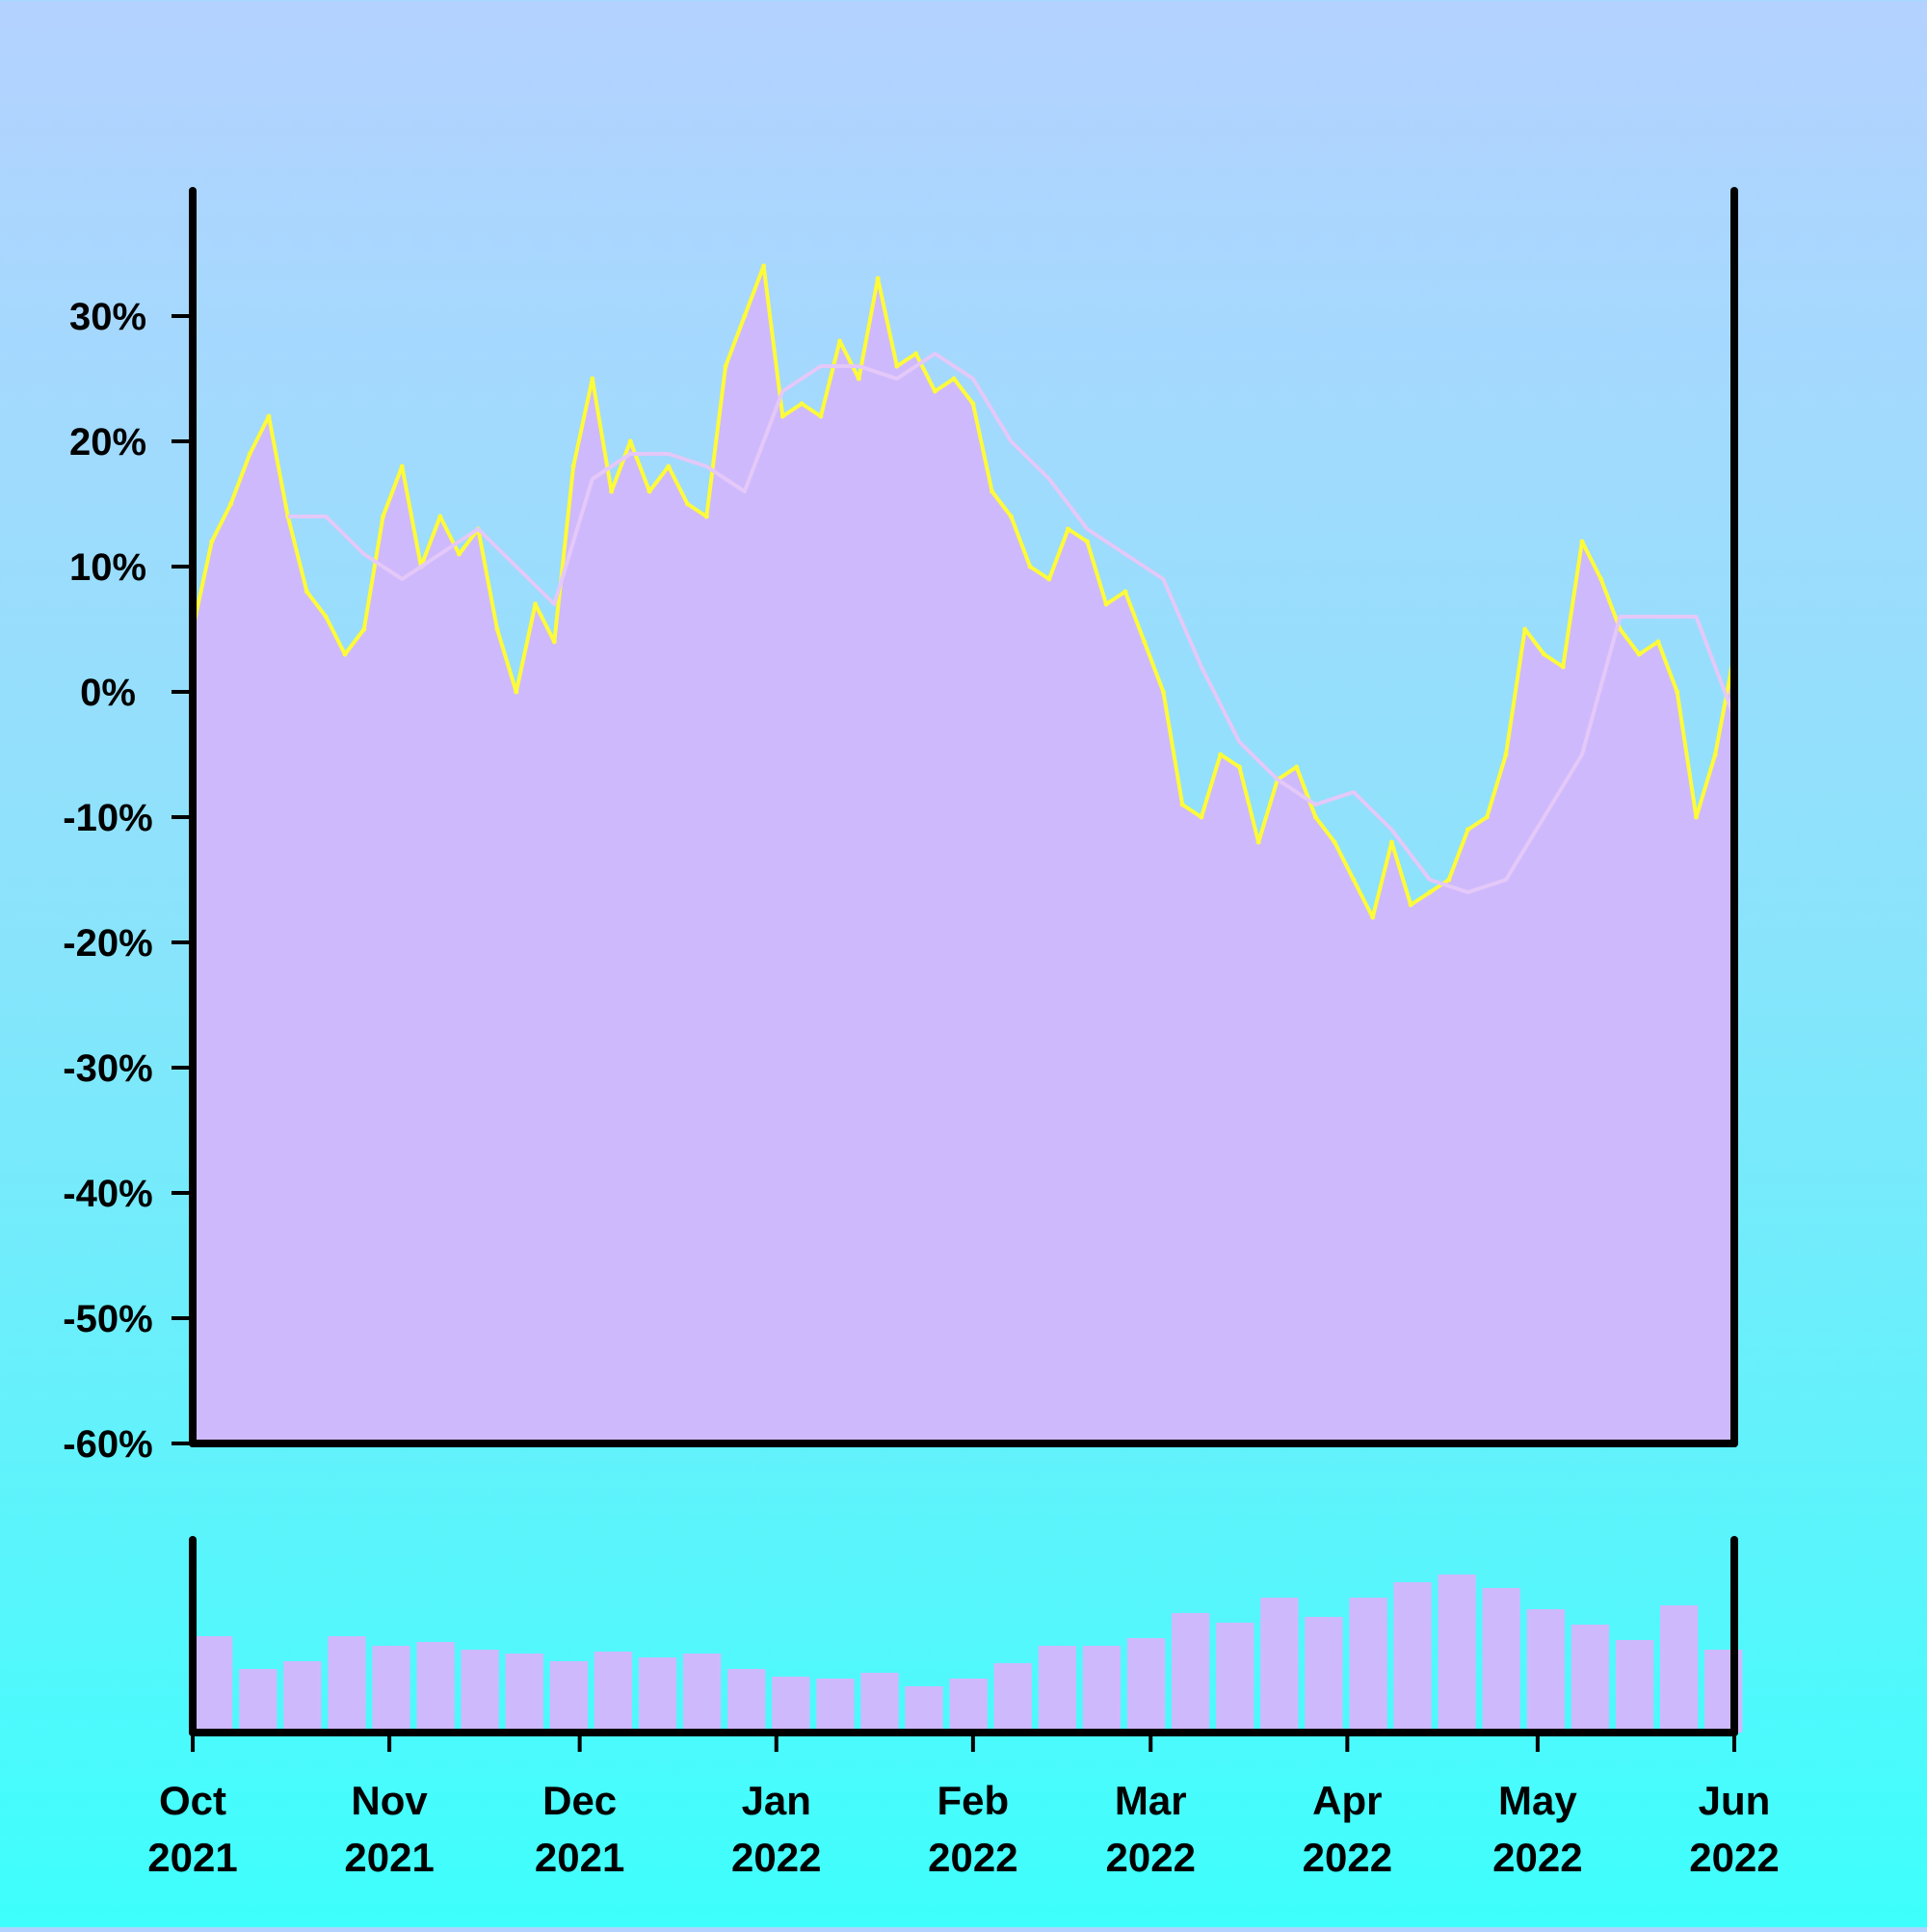 The height and width of the screenshot is (1932, 1927). I want to click on x-tick-month: Nov, so click(389, 1800).